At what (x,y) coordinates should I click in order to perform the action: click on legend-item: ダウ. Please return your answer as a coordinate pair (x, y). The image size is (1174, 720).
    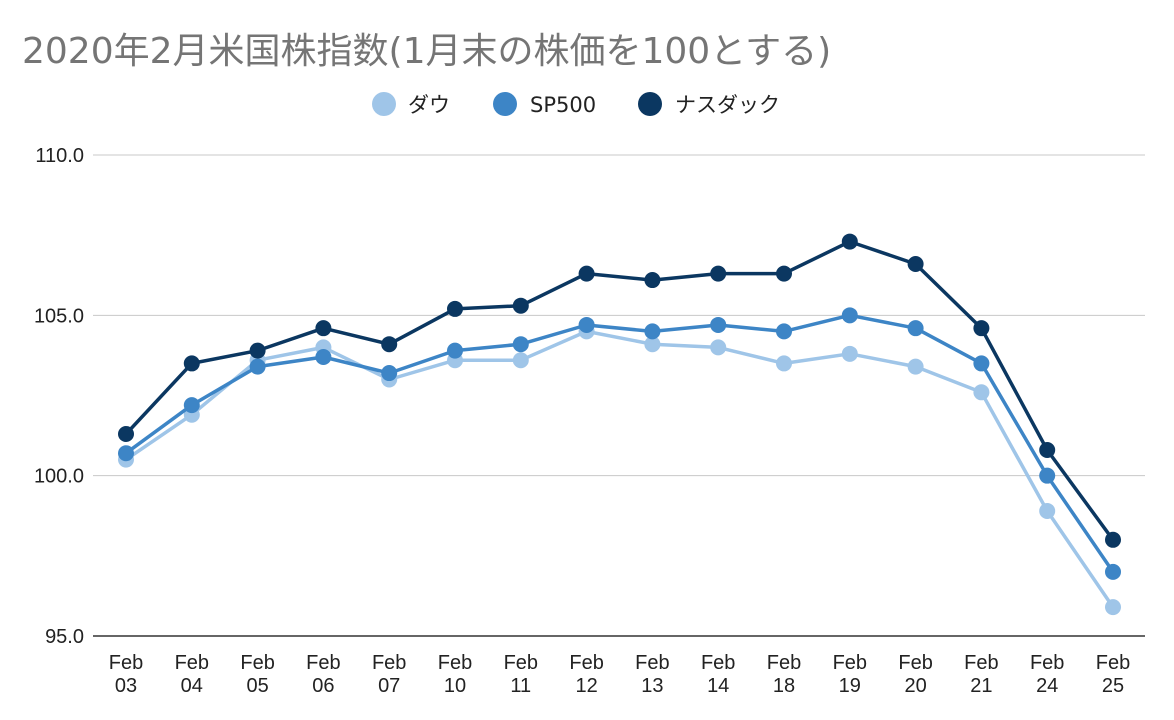
    Looking at the image, I should click on (411, 104).